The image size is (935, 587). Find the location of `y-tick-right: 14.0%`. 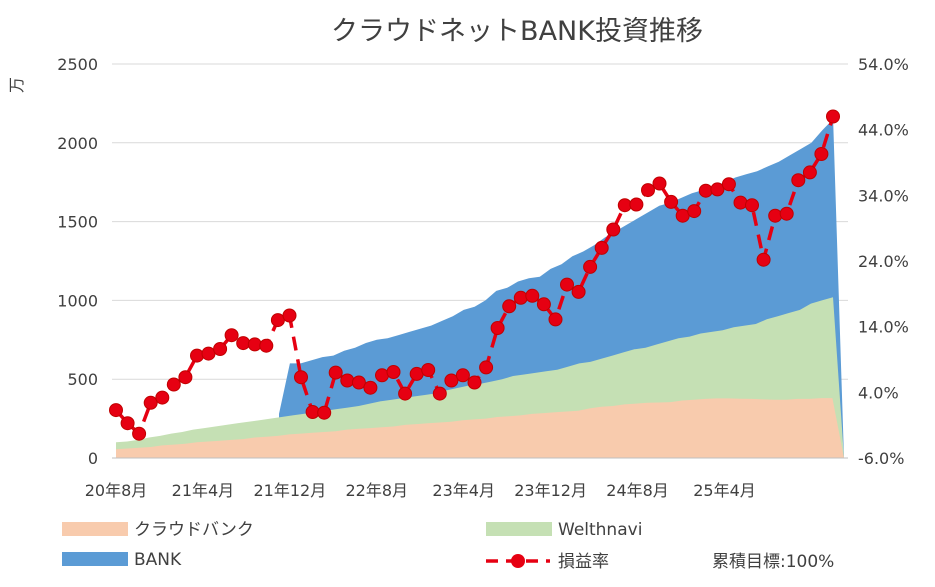

y-tick-right: 14.0% is located at coordinates (883, 327).